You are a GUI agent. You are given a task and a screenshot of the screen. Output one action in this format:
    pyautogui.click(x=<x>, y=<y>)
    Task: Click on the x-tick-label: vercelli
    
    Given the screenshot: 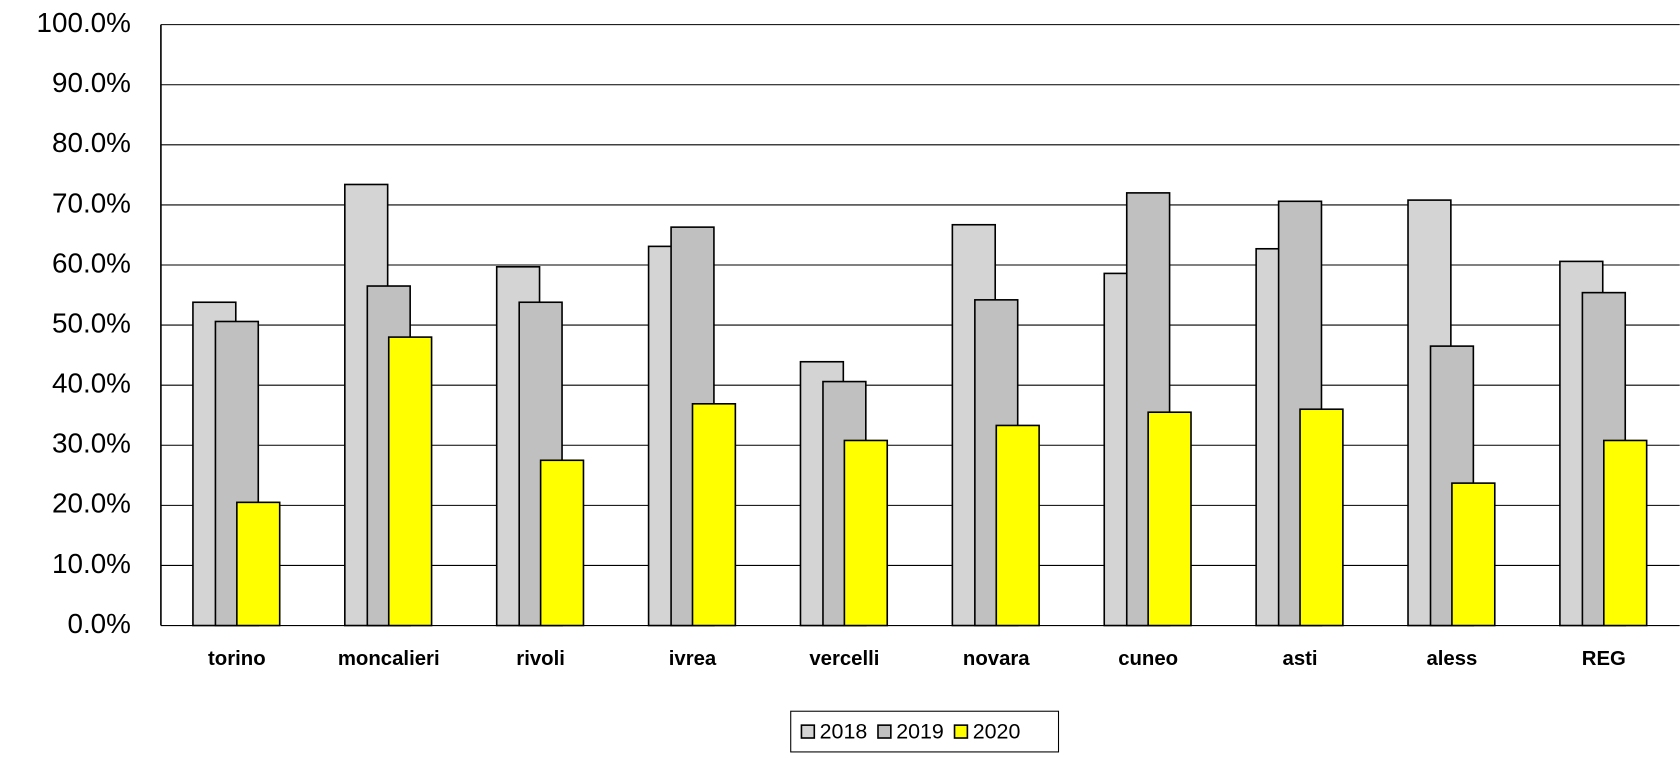 What is the action you would take?
    pyautogui.click(x=844, y=659)
    